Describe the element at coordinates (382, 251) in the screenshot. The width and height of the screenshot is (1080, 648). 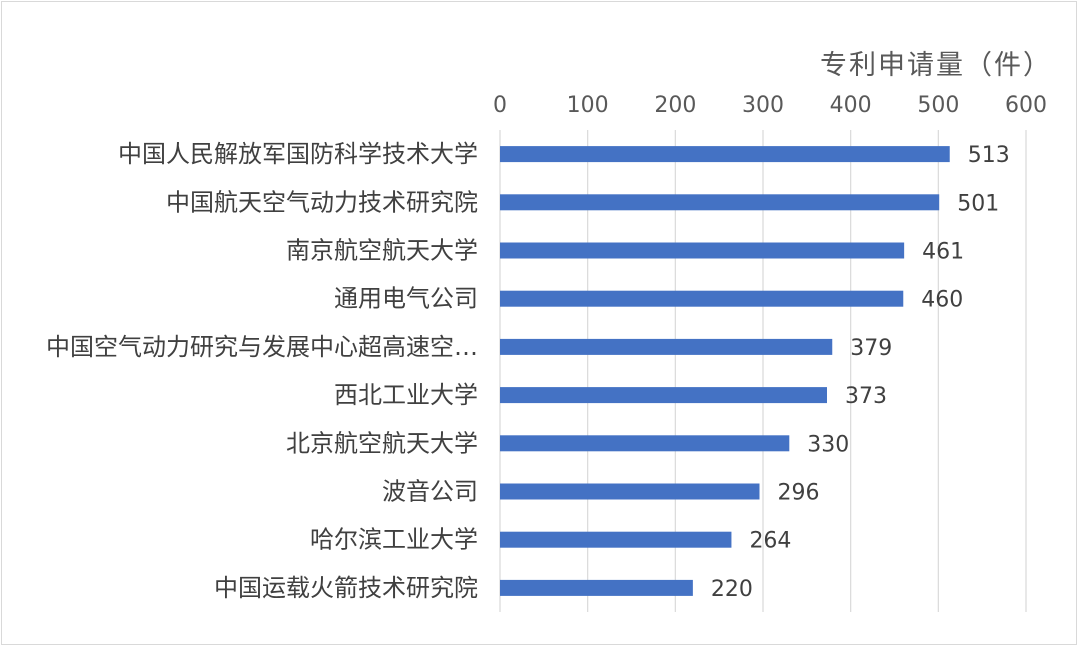
I see `category-label: 南京航空航天大学` at that location.